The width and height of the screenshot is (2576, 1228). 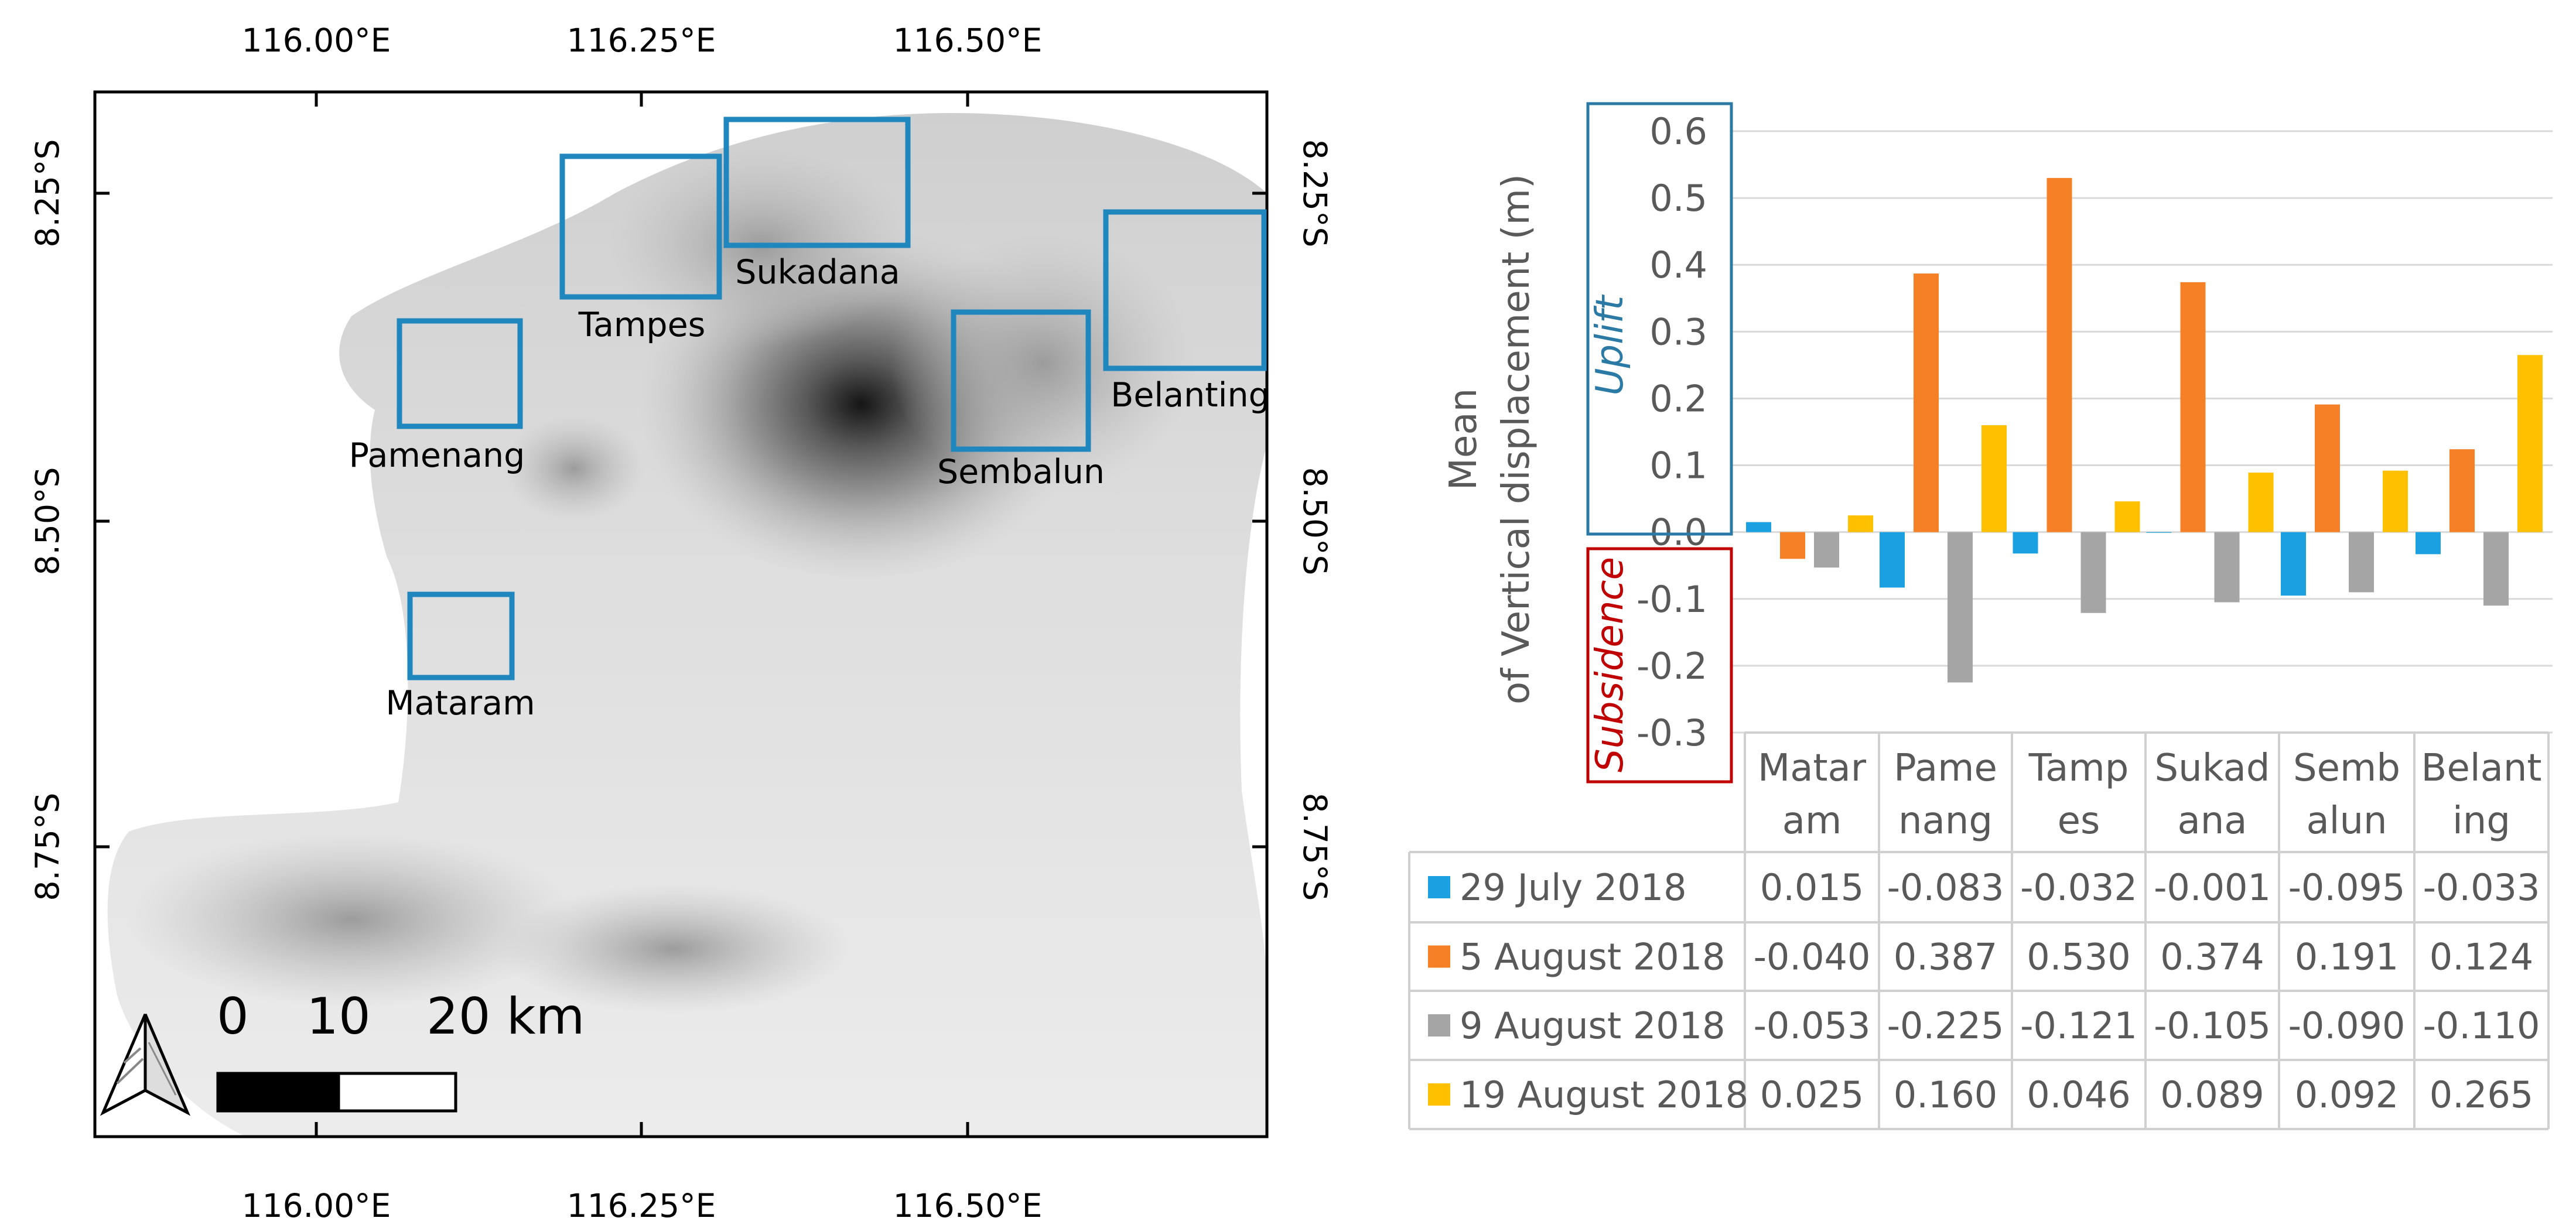 What do you see at coordinates (1946, 957) in the screenshot?
I see `table-cell-value: 0.387` at bounding box center [1946, 957].